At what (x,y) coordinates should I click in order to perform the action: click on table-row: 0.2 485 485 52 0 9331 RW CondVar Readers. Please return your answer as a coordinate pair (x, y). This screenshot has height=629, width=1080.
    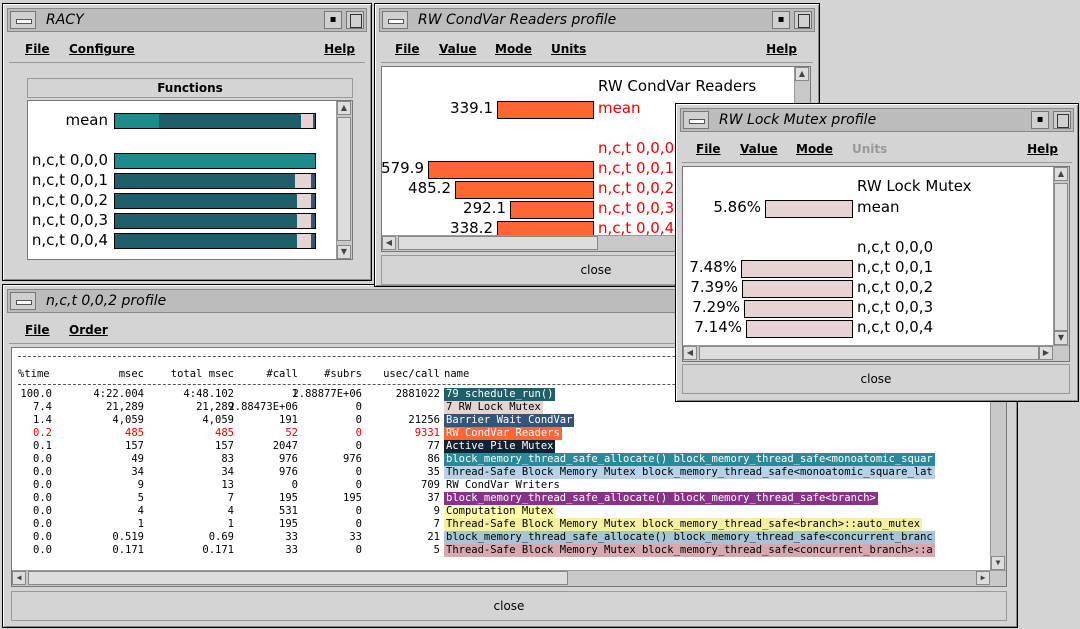
    Looking at the image, I should click on (502, 433).